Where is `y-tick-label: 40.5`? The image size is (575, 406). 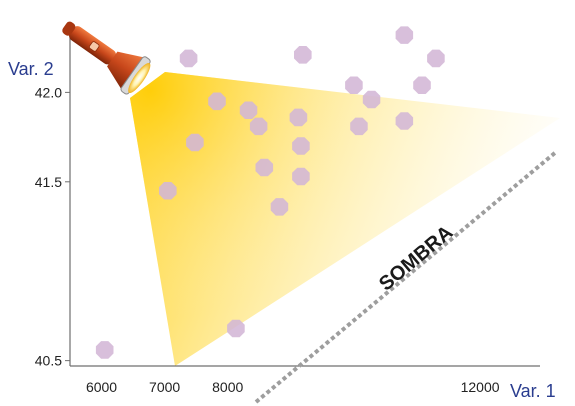 y-tick-label: 40.5 is located at coordinates (48, 361).